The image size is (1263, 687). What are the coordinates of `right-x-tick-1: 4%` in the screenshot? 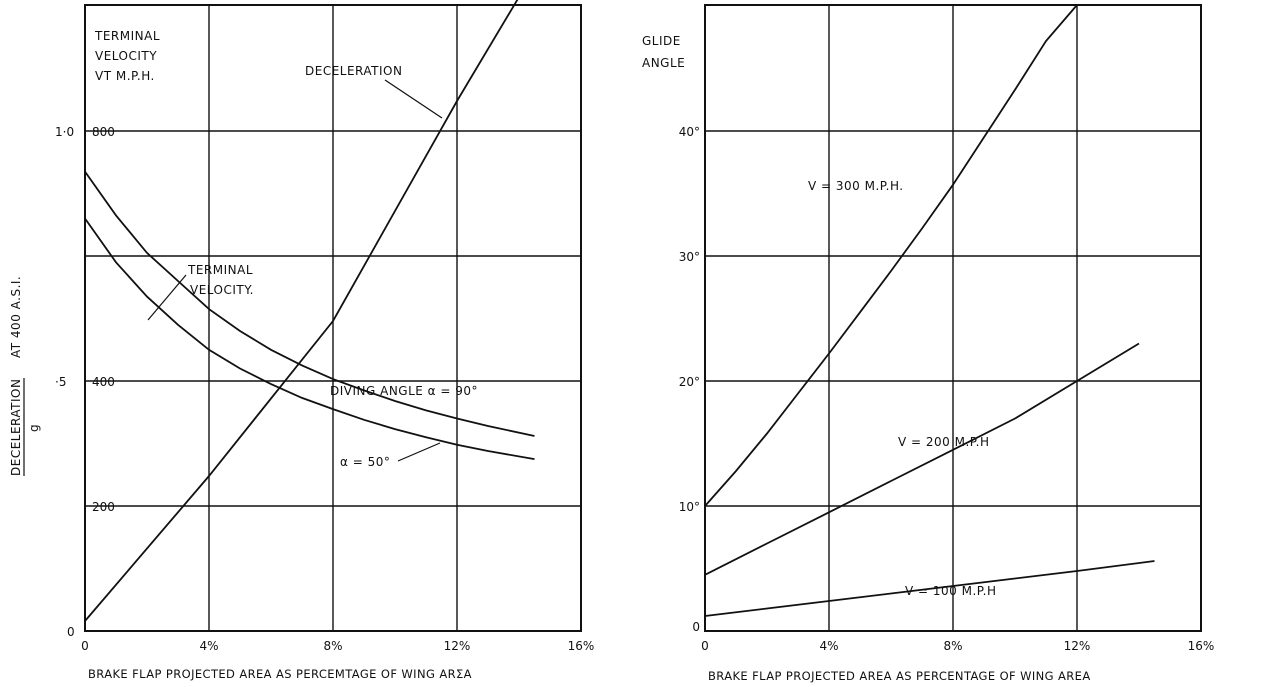 It's located at (828, 646).